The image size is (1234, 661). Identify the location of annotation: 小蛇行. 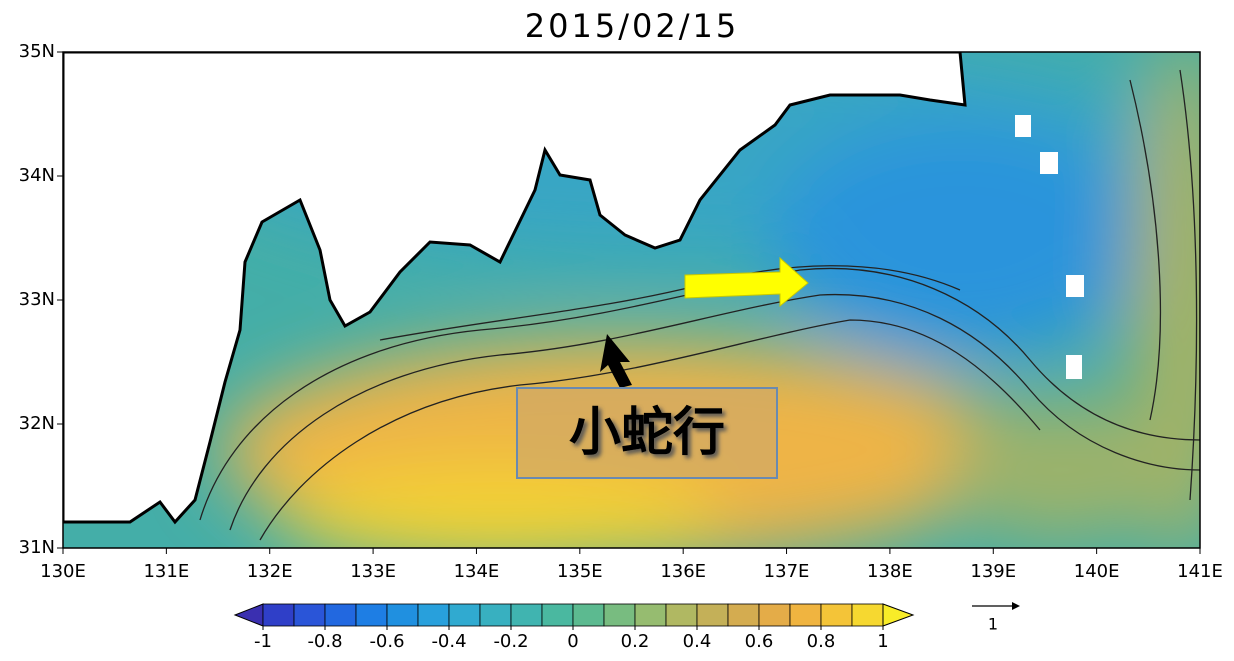
(647, 433).